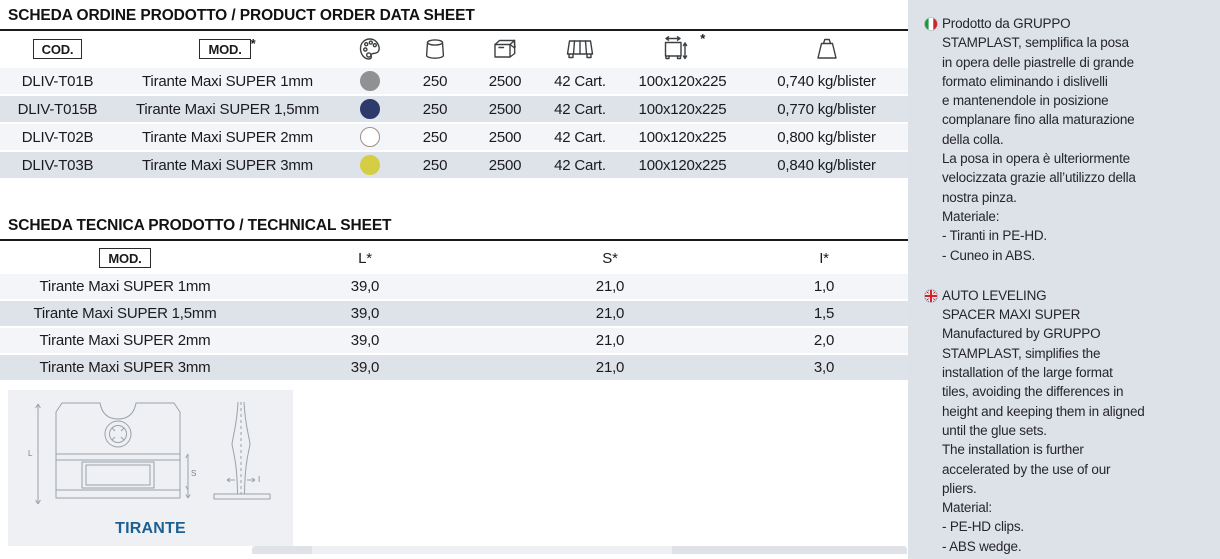  Describe the element at coordinates (454, 341) in the screenshot. I see `technical-table-row: Tirante Maxi SUPER 2mm 39,0 21,0 2,0` at that location.